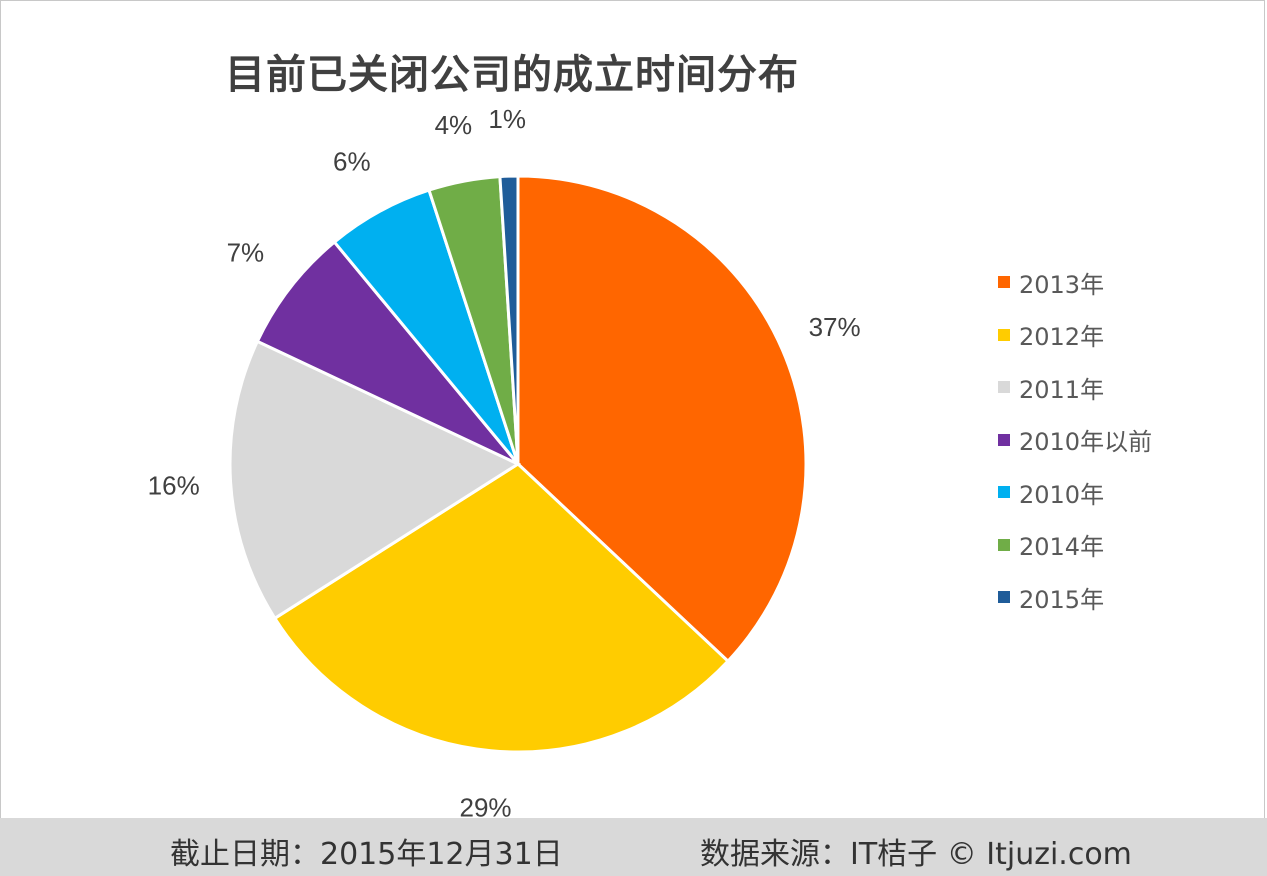 The height and width of the screenshot is (876, 1267). I want to click on legend-item-1: 2012年, so click(1075, 335).